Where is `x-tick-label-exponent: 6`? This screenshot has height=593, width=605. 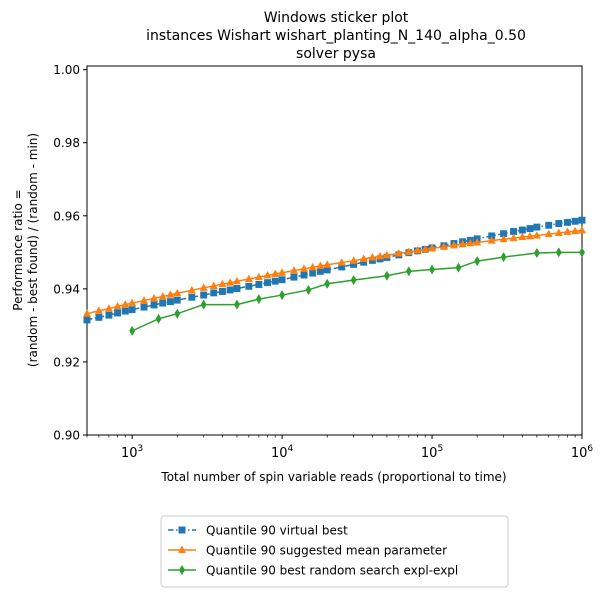 x-tick-label-exponent: 6 is located at coordinates (590, 449).